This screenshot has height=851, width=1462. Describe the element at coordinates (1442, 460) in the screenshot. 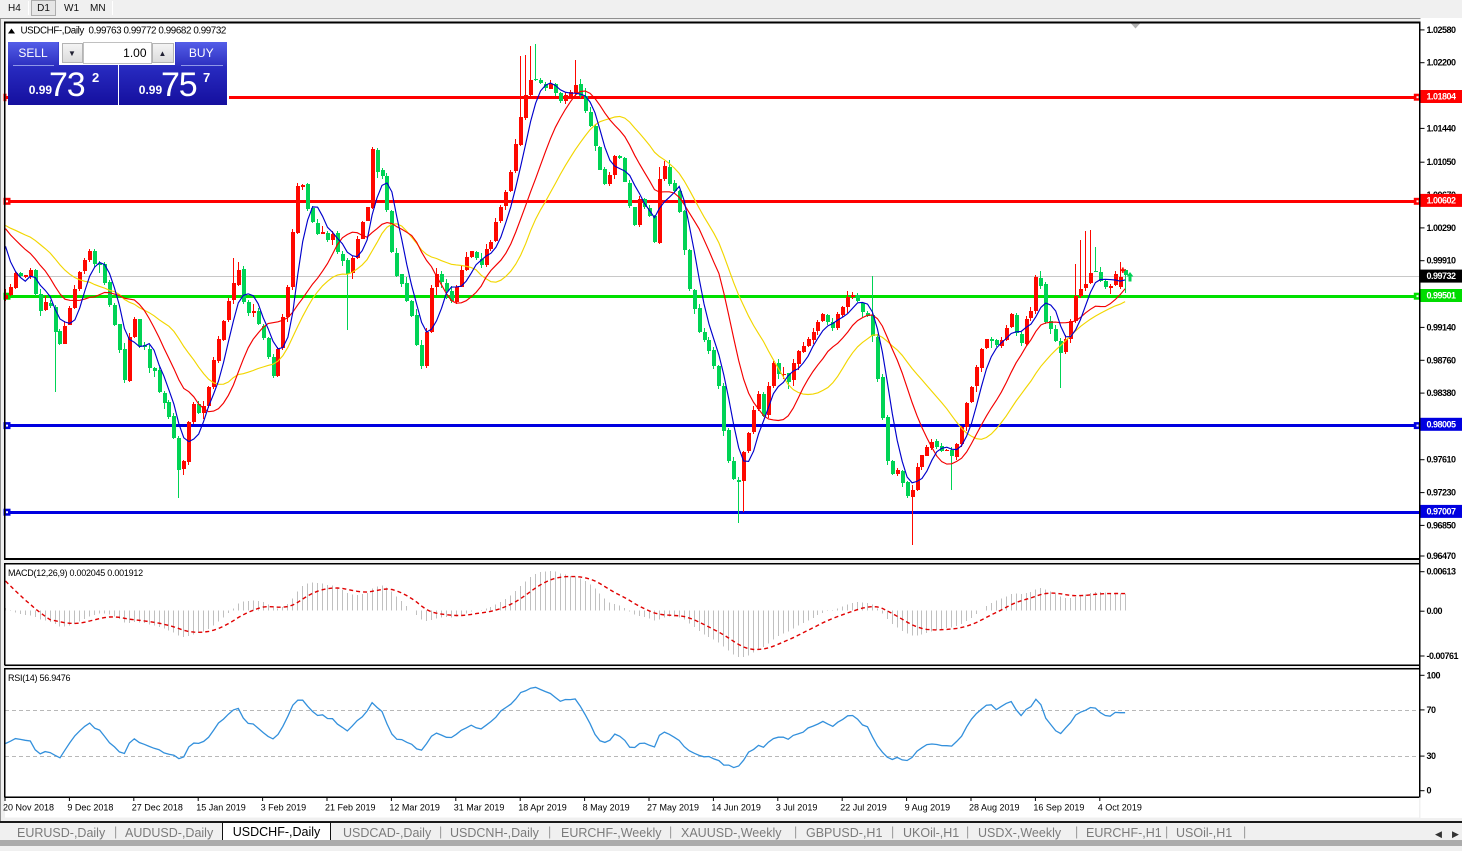

I see `svg-text: 0.97610` at that location.